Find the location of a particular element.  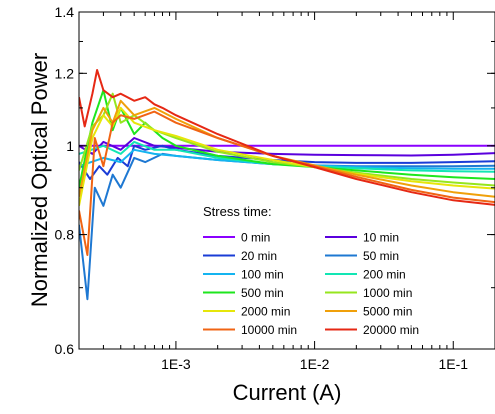

legend-label: 20 min is located at coordinates (259, 256).